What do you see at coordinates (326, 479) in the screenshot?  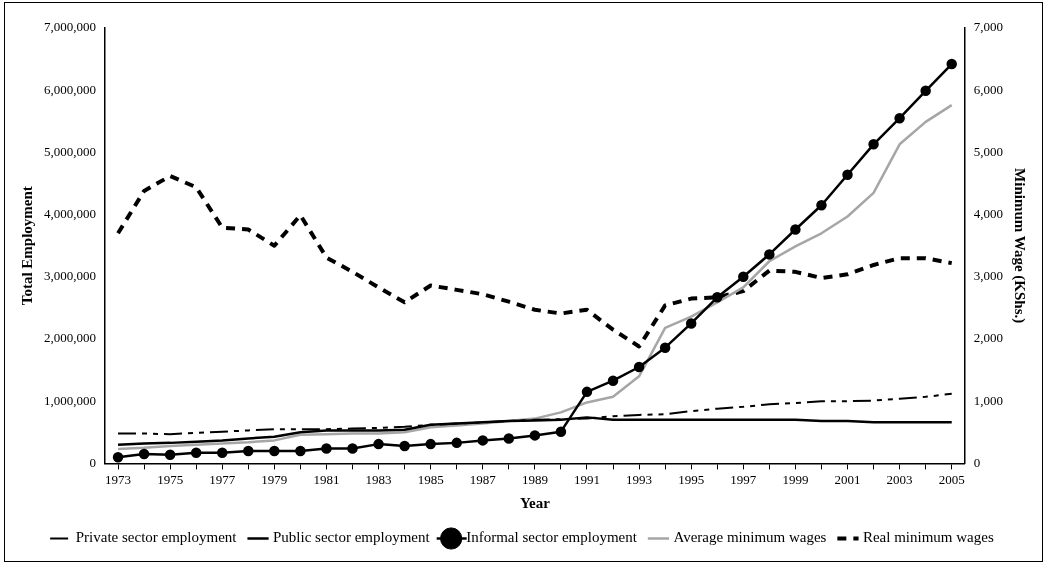 I see `x-tick-label: 1981` at bounding box center [326, 479].